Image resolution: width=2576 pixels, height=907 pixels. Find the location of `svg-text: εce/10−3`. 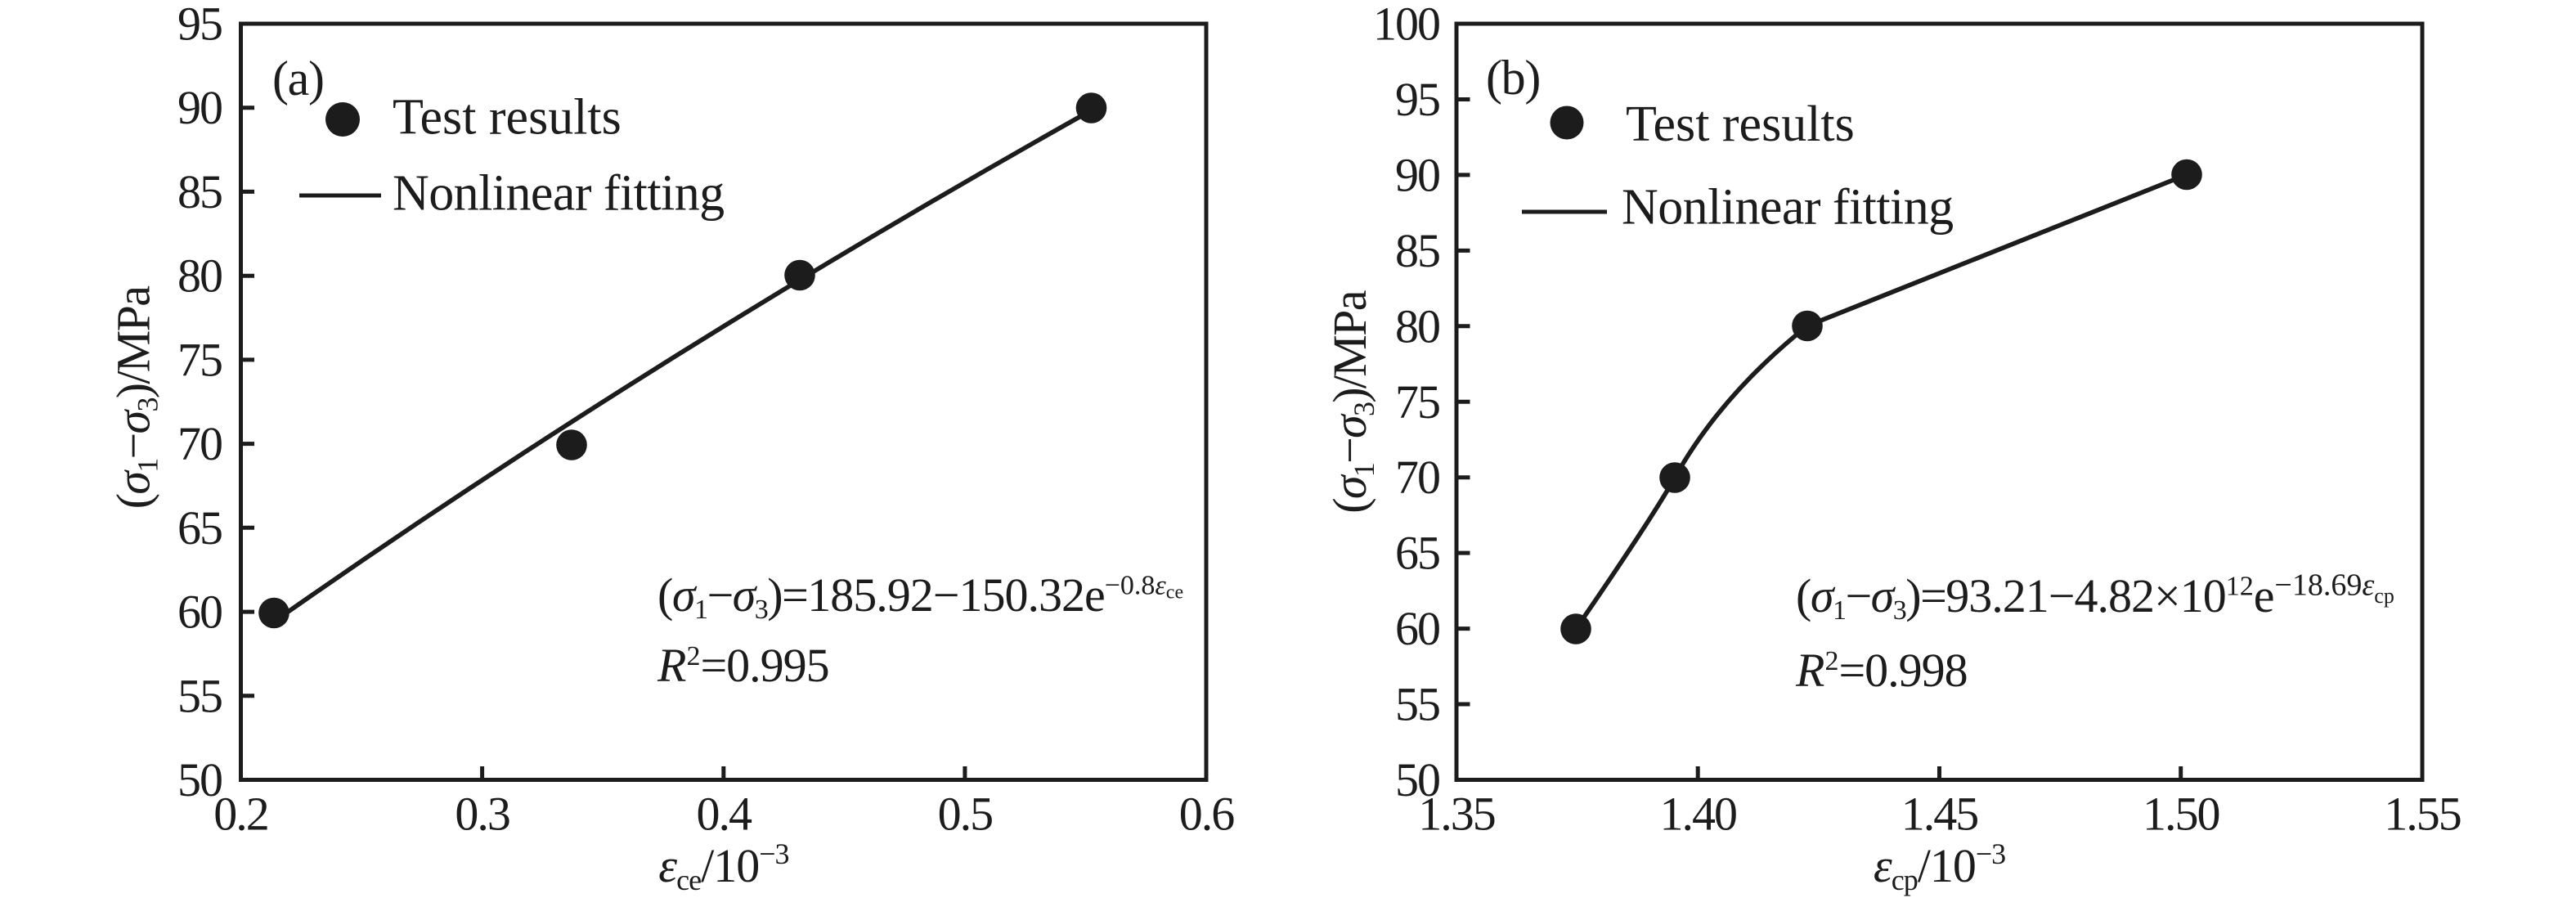

svg-text: εce/10−3 is located at coordinates (723, 867).